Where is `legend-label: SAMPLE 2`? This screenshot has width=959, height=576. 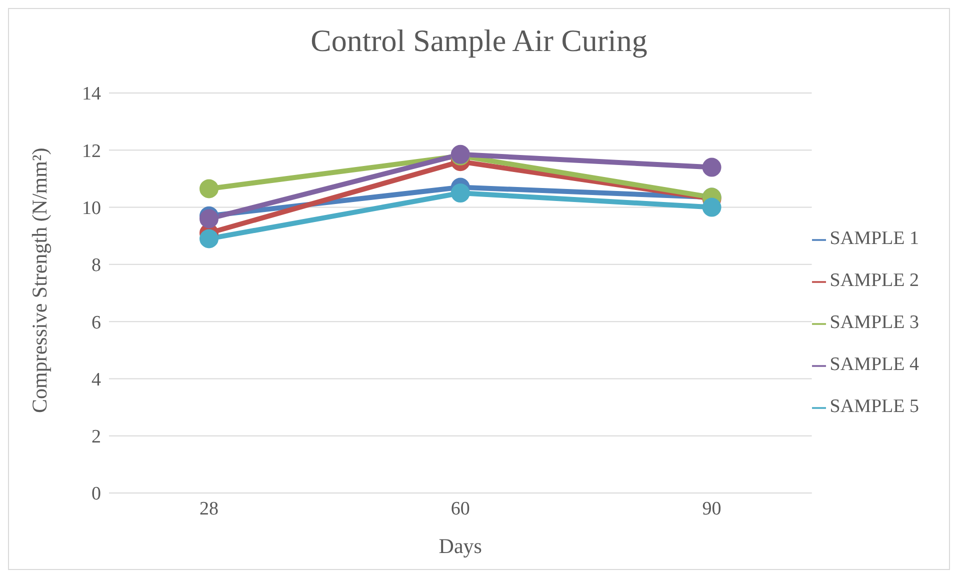
legend-label: SAMPLE 2 is located at coordinates (874, 280).